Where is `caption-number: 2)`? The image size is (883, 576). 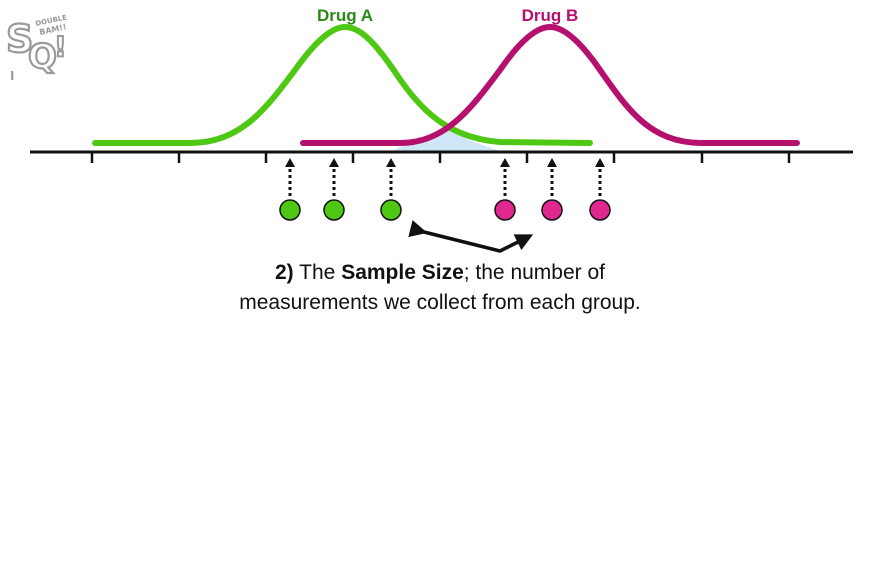 caption-number: 2) is located at coordinates (284, 272).